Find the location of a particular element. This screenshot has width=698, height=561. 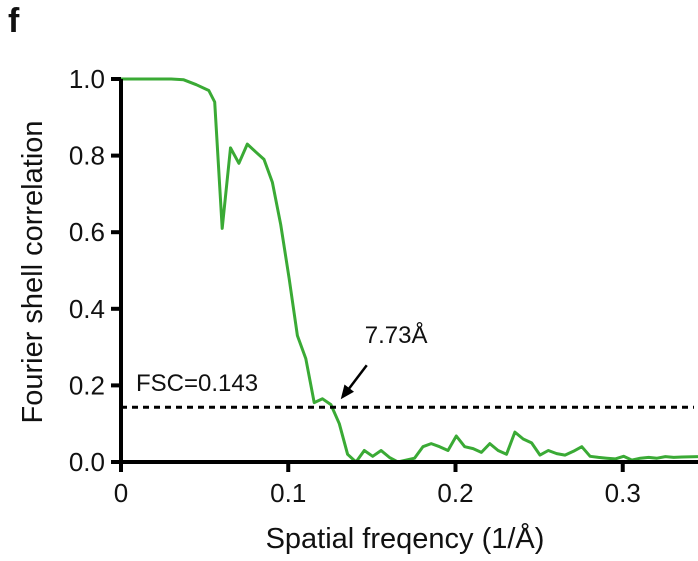

y-tick-label: 0.8 is located at coordinates (87, 156).